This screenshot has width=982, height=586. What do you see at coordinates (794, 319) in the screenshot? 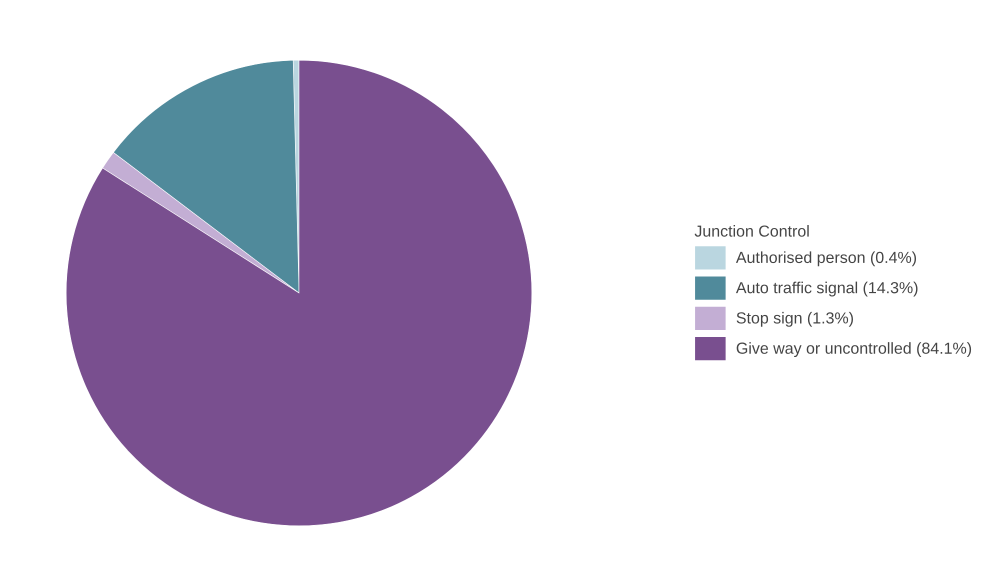
I see `legend-label: Stop sign (1.3%)` at bounding box center [794, 319].